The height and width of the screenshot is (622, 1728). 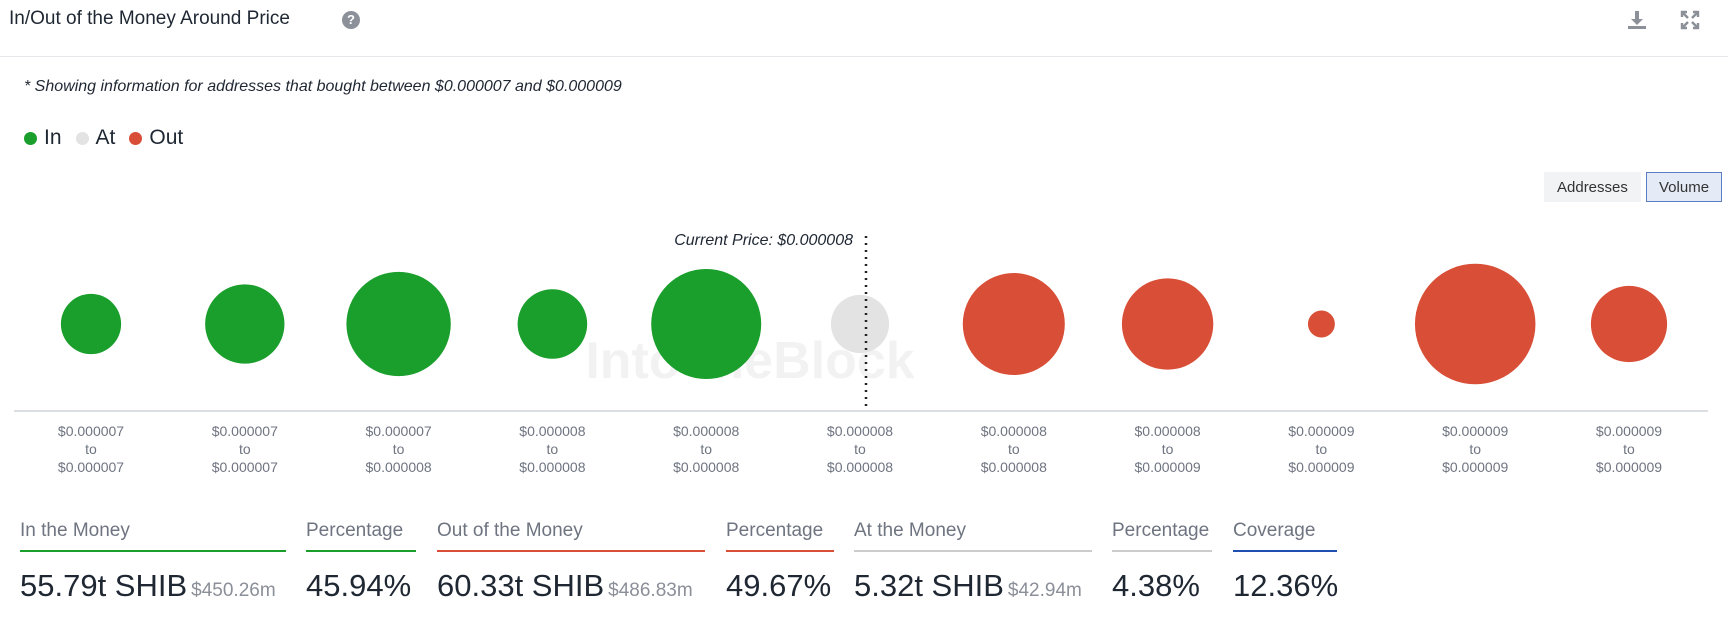 What do you see at coordinates (571, 536) in the screenshot?
I see `stat-label: Out of the Money` at bounding box center [571, 536].